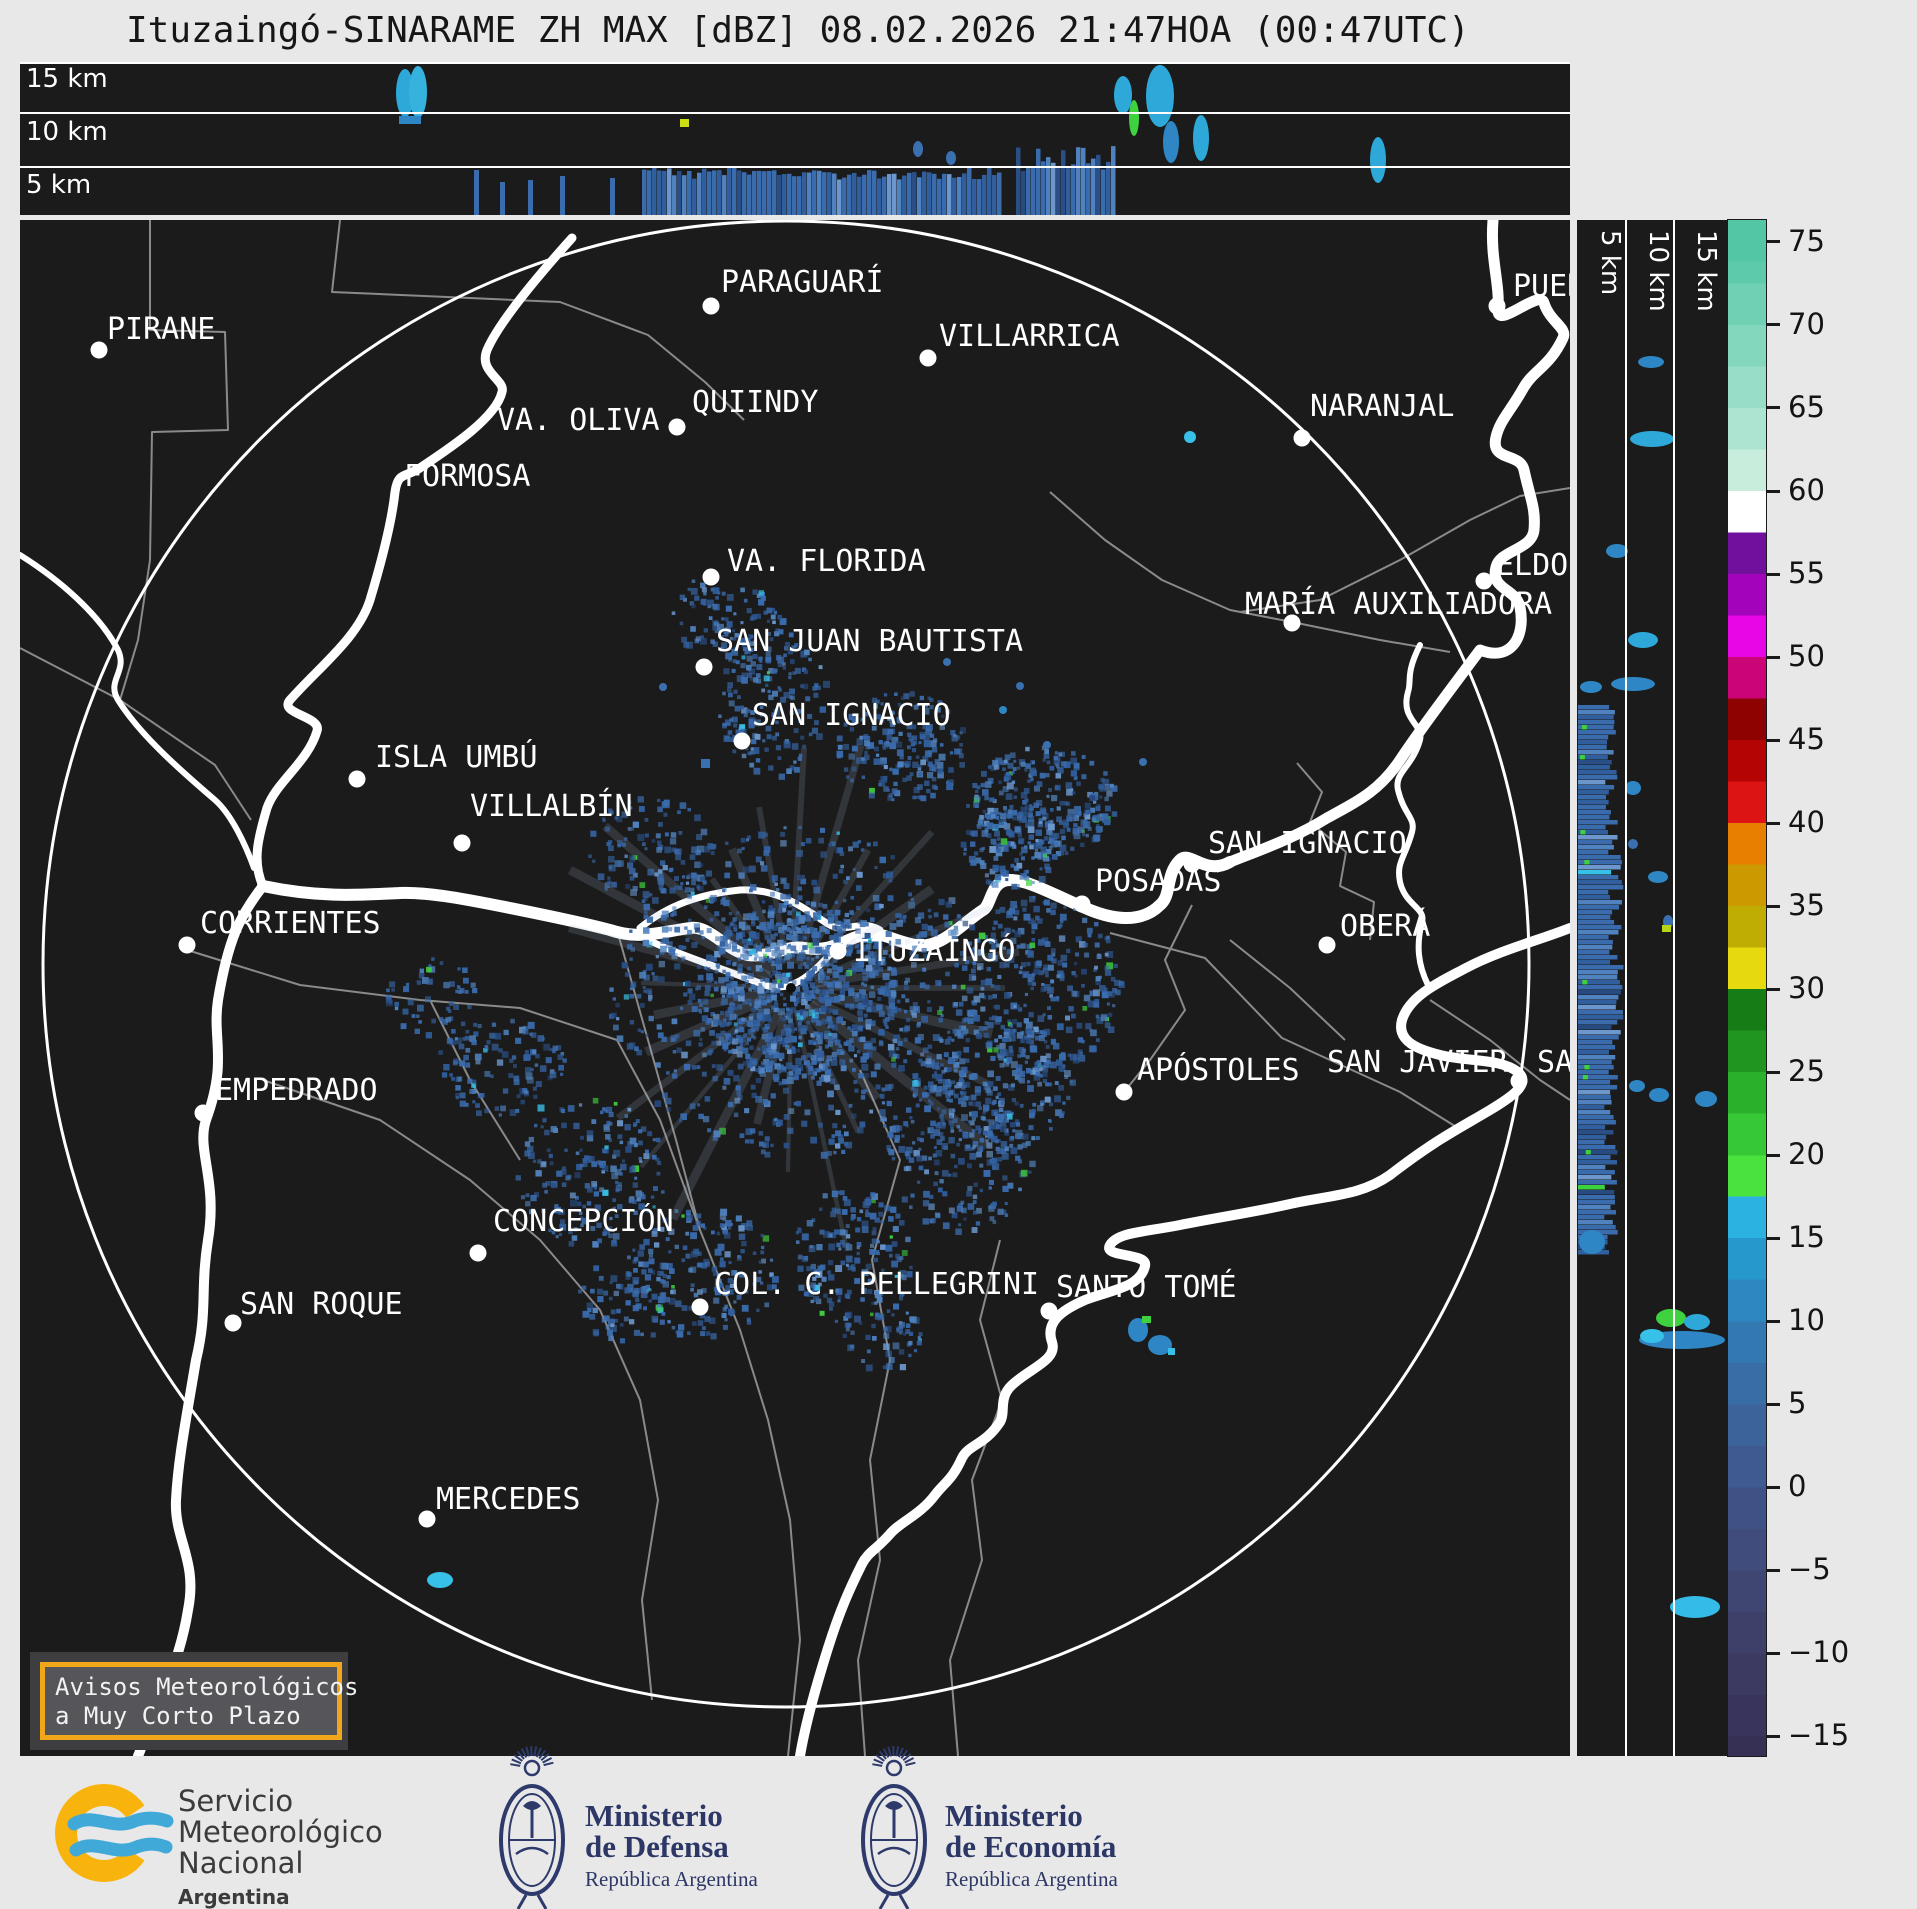 The height and width of the screenshot is (1909, 1917). I want to click on city-label: NARANJAL, so click(1382, 406).